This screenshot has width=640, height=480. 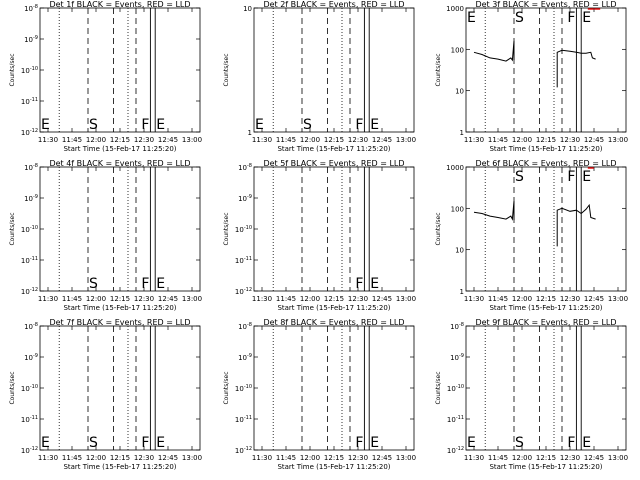 I want to click on panel-title: Det 8f BLACK = Events, RED = LLD, so click(x=333, y=322).